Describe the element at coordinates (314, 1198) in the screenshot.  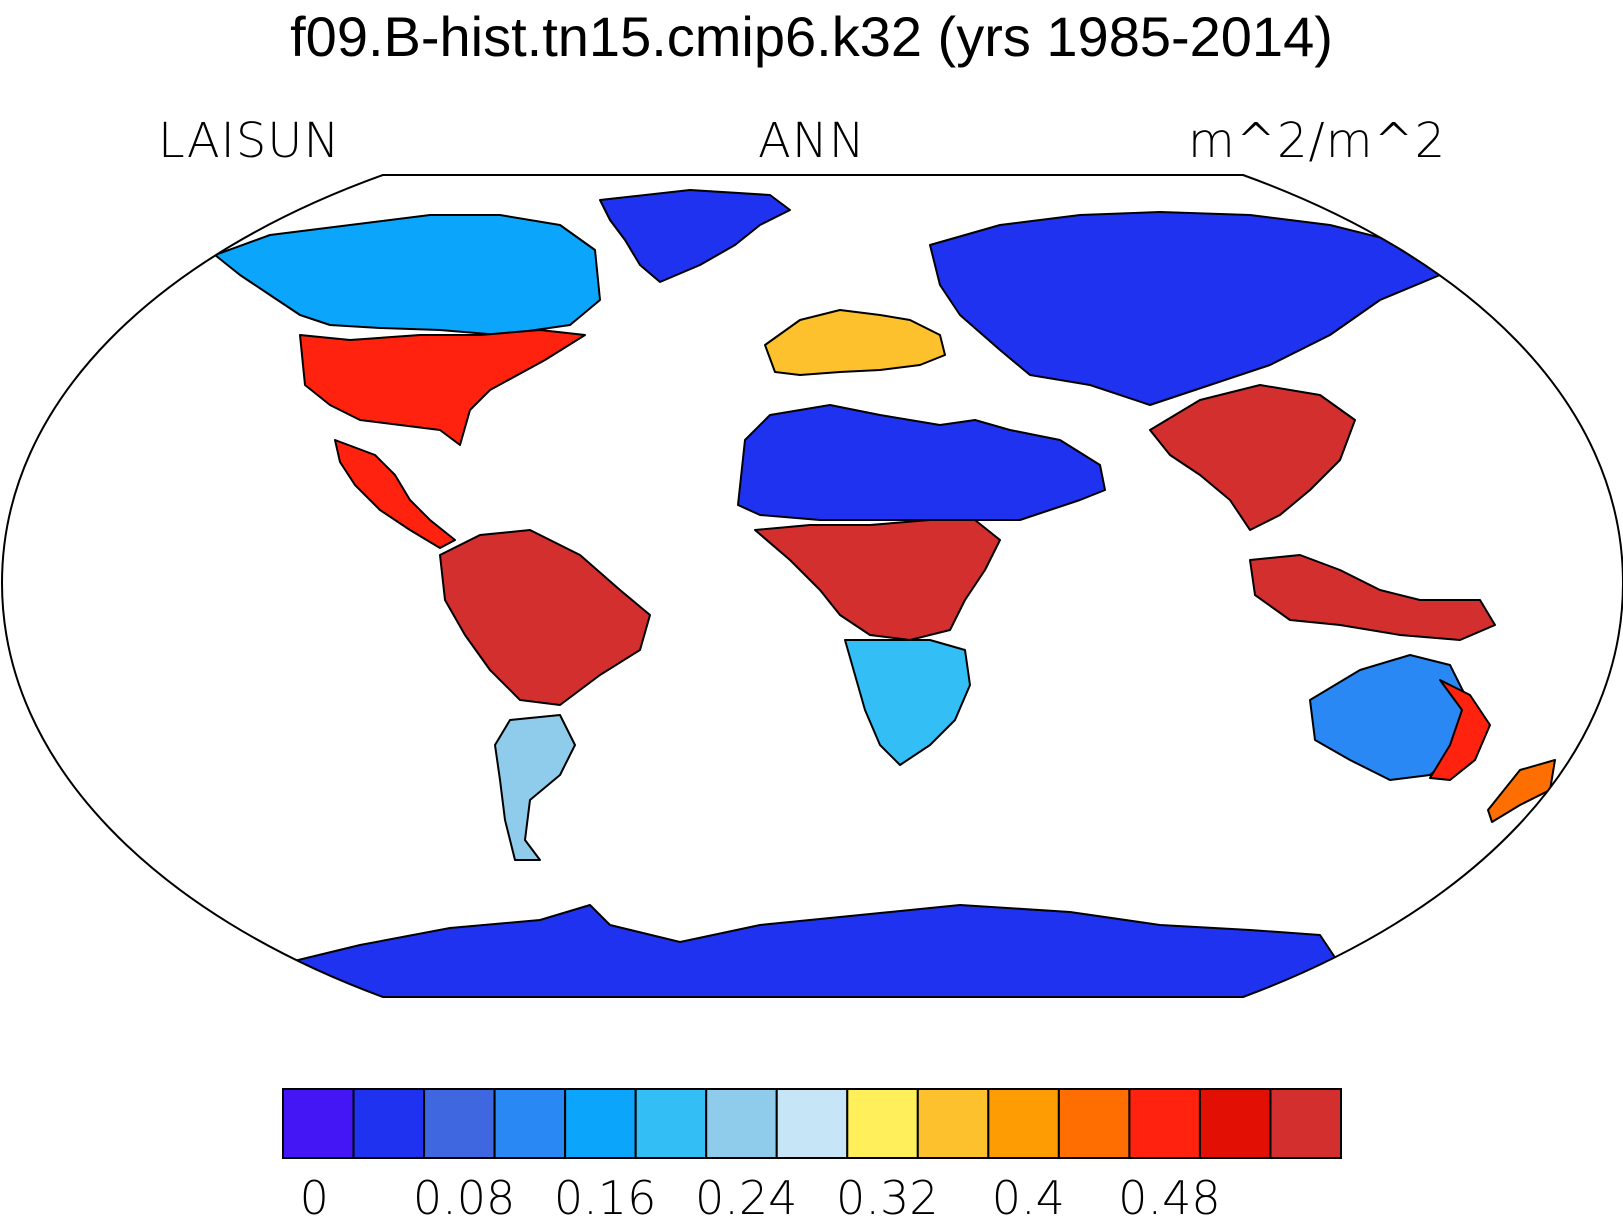
I see `colorbar-tick-label: 0` at that location.